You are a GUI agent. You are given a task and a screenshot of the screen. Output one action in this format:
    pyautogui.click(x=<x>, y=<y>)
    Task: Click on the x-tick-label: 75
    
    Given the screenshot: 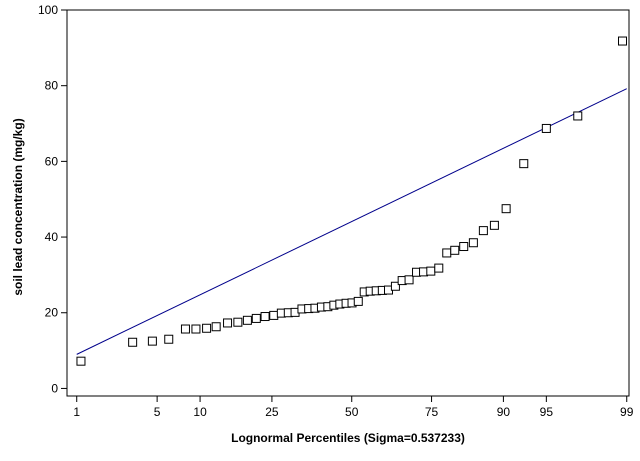 What is the action you would take?
    pyautogui.click(x=432, y=412)
    